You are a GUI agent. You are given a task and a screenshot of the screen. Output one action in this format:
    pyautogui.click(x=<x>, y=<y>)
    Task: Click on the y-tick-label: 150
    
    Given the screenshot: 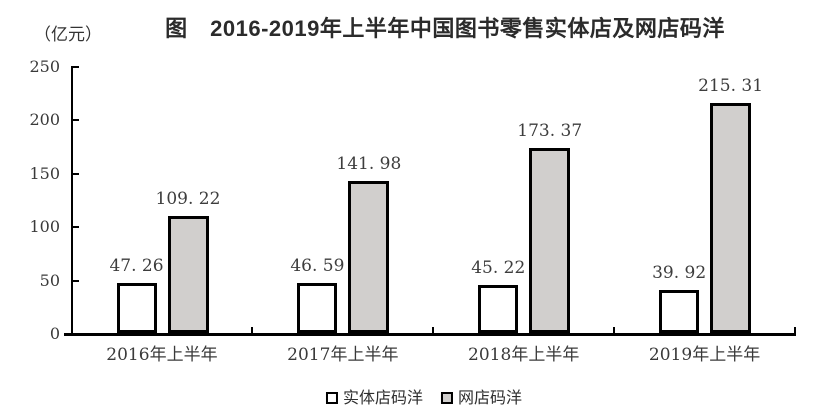 What is the action you would take?
    pyautogui.click(x=44, y=173)
    